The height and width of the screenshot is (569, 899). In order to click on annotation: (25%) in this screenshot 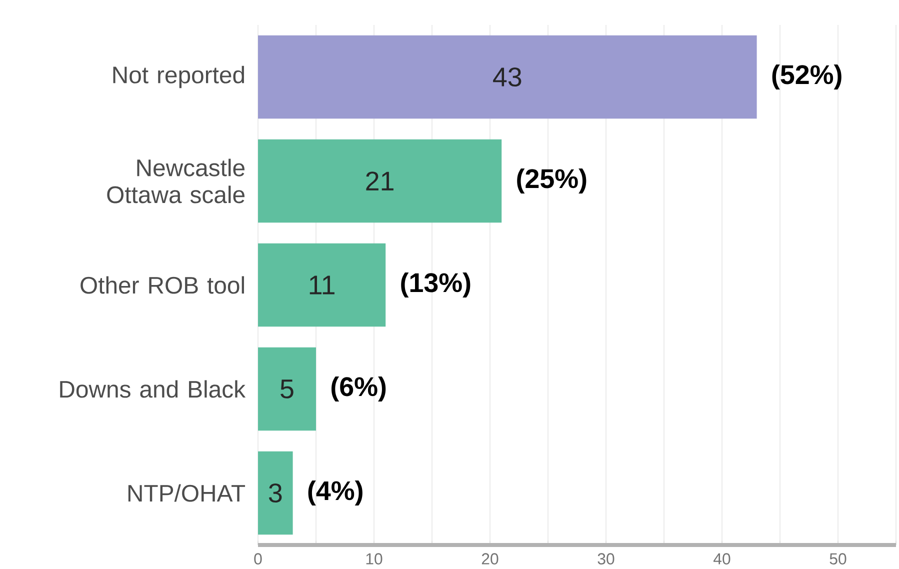, I will do `click(551, 181)`.